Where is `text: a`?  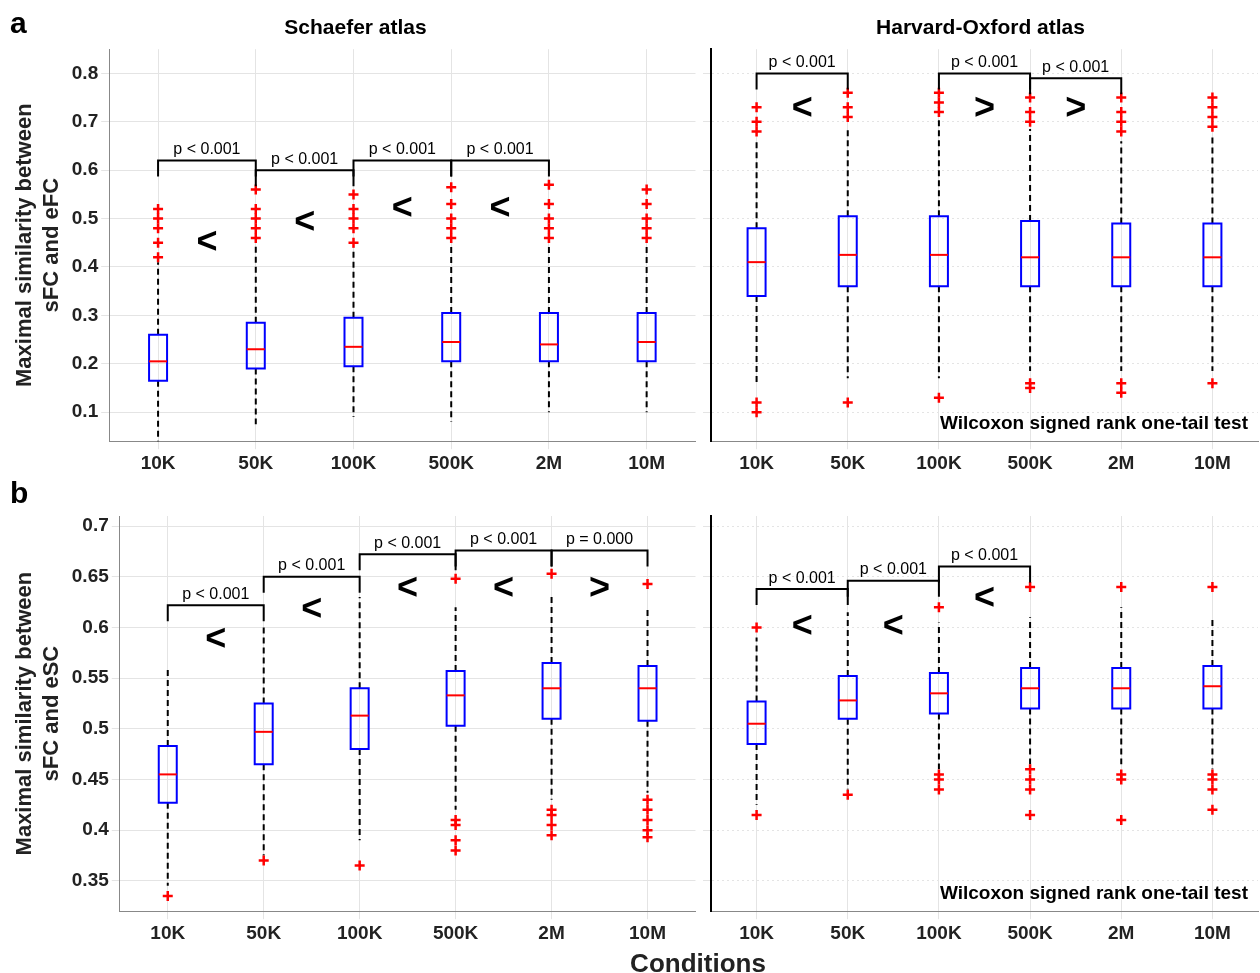
text: a is located at coordinates (18, 23).